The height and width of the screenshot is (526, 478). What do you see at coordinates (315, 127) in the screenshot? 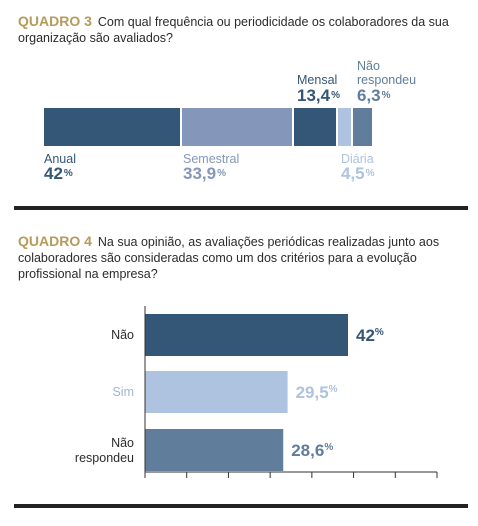
I see `bar-segment-mensal` at bounding box center [315, 127].